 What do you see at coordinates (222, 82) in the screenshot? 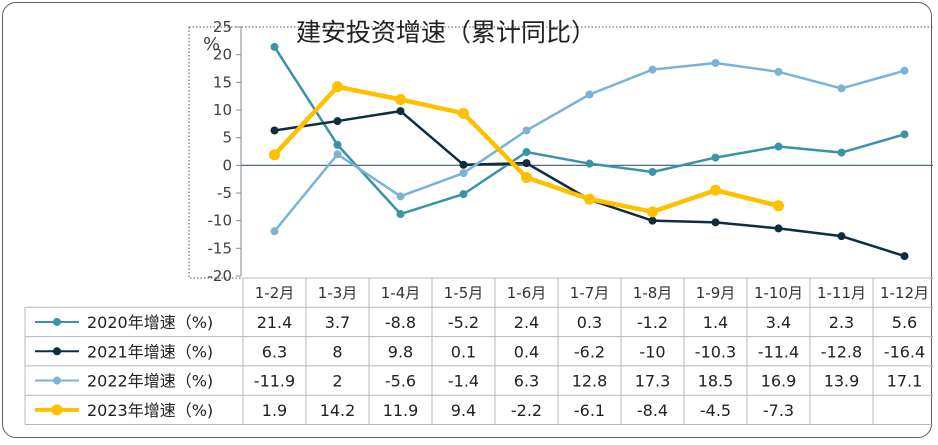
I see `y-tick-label: 15` at bounding box center [222, 82].